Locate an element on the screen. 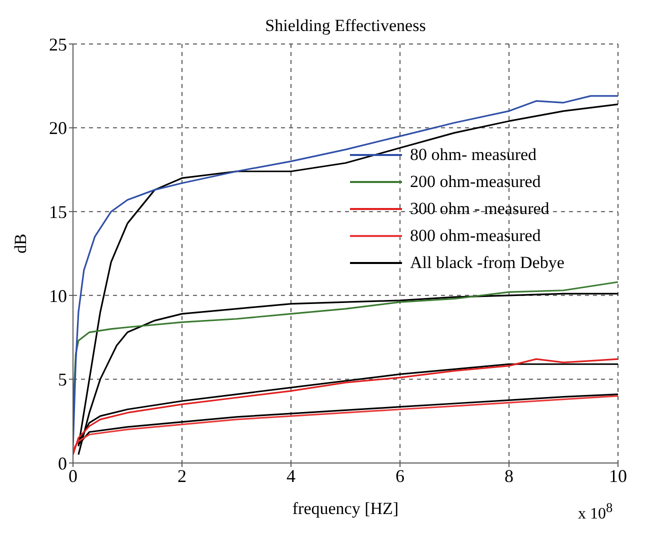  x-tick-label: 10 is located at coordinates (618, 476).